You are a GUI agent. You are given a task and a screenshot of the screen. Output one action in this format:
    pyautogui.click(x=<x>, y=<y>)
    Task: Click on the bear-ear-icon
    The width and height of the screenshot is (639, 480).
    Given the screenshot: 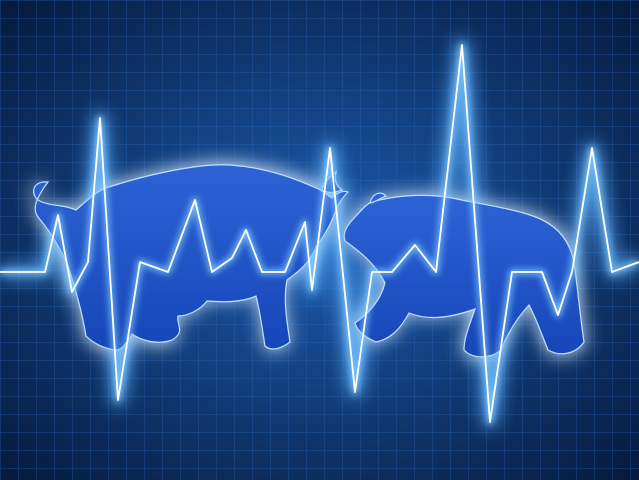 What is the action you would take?
    pyautogui.click(x=378, y=198)
    